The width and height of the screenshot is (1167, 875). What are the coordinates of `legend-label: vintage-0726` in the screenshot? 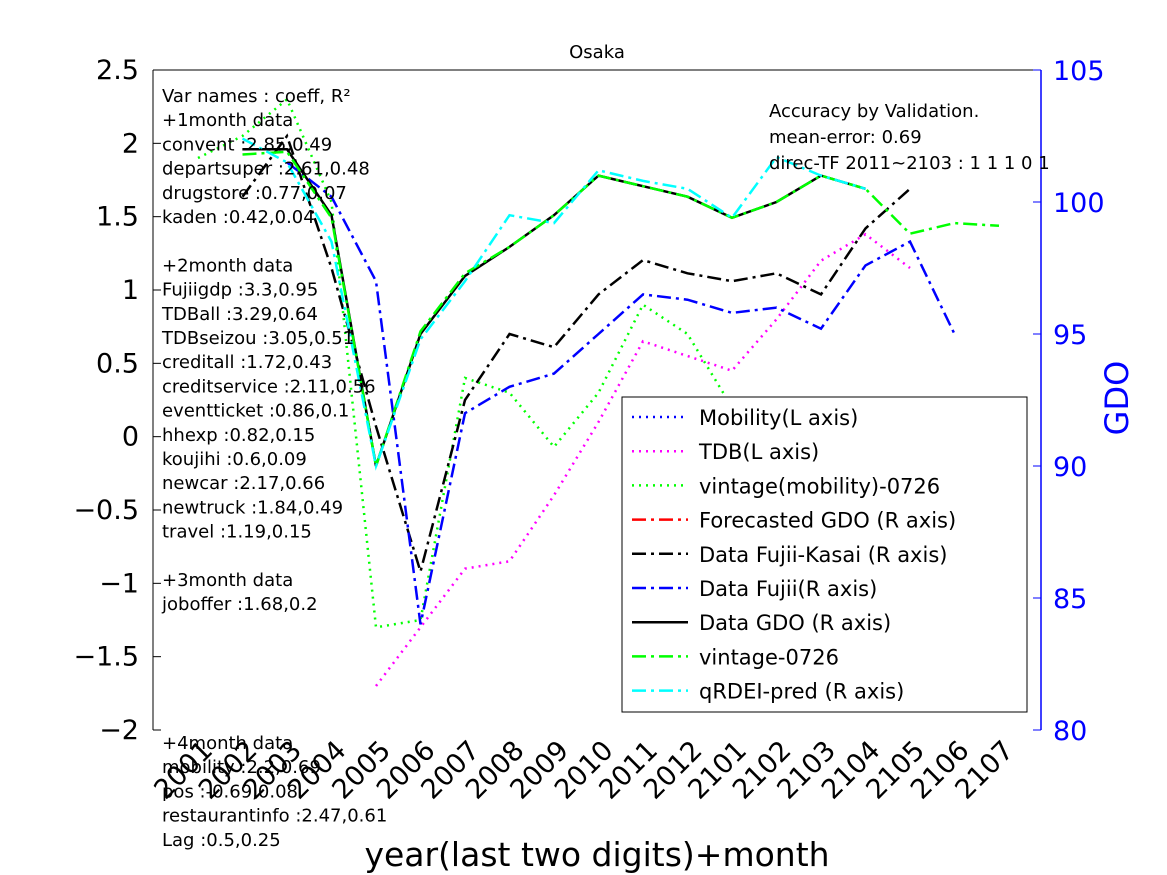 It's located at (769, 657).